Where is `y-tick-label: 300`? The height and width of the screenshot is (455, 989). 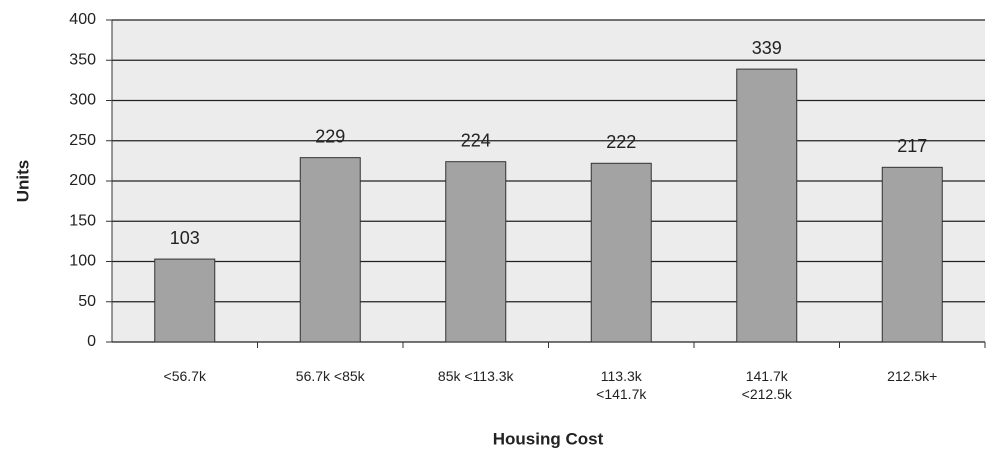 y-tick-label: 300 is located at coordinates (82, 100).